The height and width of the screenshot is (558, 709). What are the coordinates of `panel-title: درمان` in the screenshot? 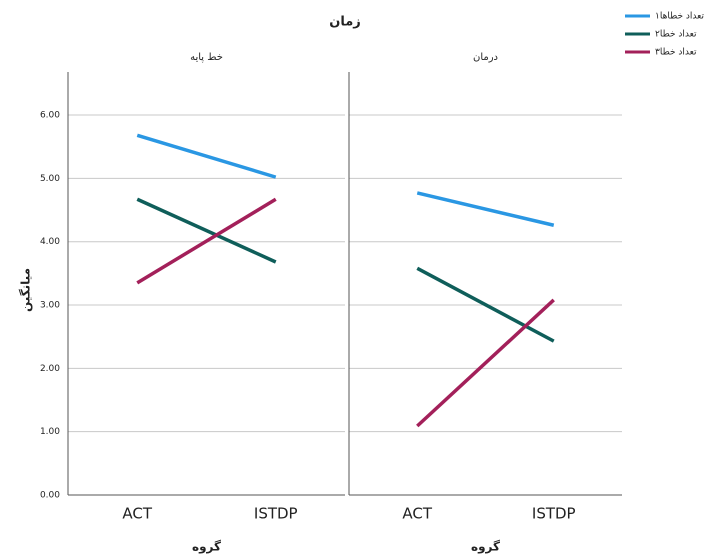 It's located at (485, 57).